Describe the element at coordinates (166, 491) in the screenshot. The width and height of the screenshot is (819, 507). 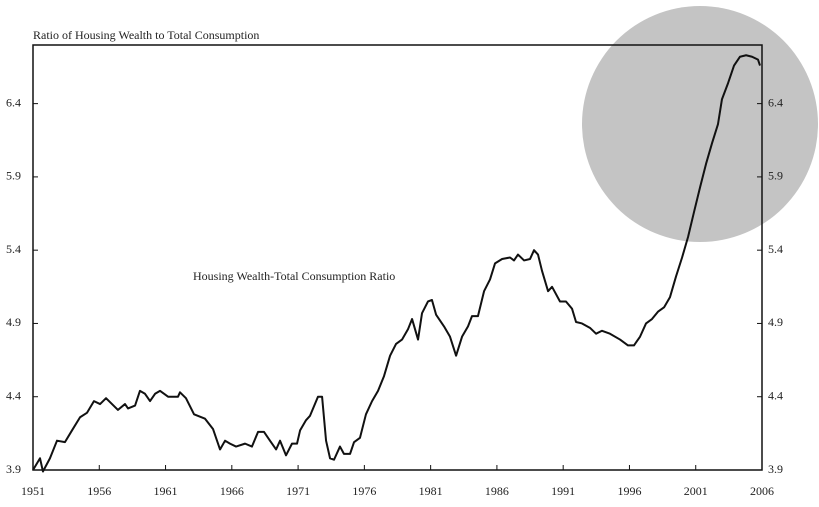
I see `x-tick-label: 1961` at that location.